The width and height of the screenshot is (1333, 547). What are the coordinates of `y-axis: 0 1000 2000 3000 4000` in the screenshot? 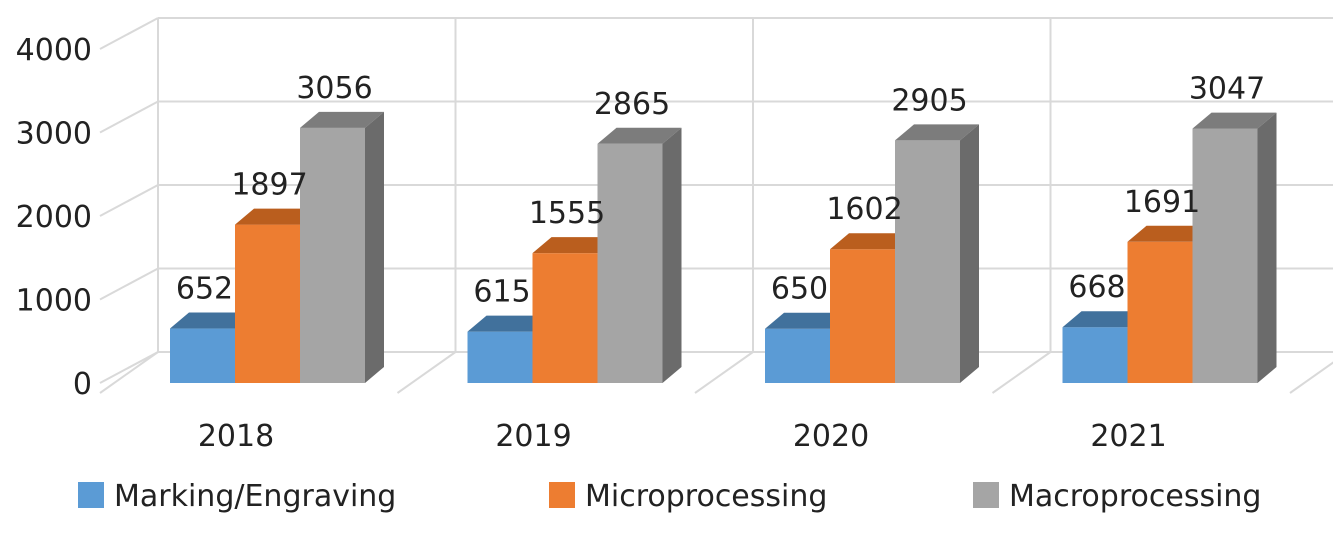 It's located at (54, 217).